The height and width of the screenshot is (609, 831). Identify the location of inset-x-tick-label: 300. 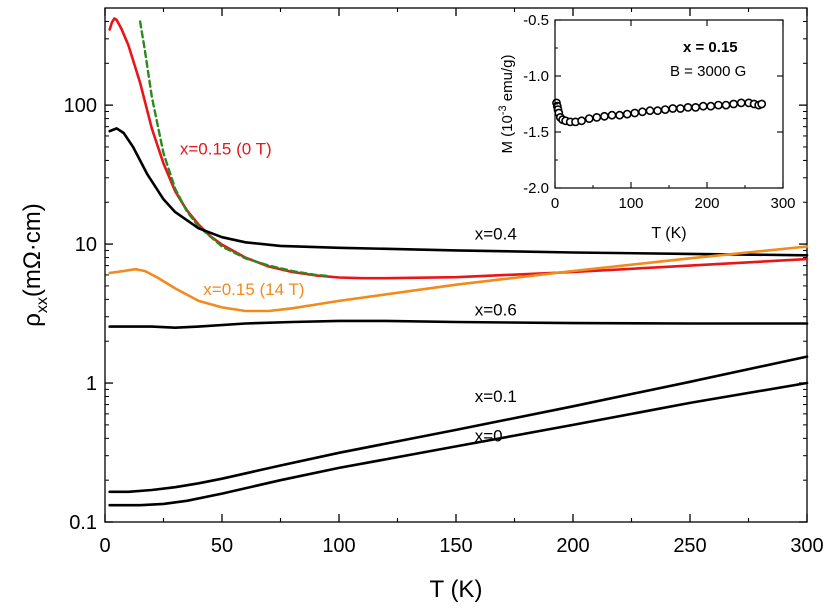
(782, 203).